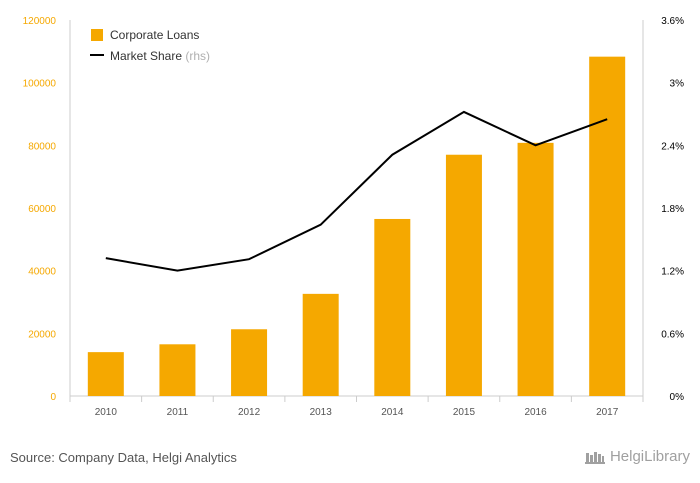  I want to click on legend: Corporate Loans Market Share (rhs), so click(150, 45).